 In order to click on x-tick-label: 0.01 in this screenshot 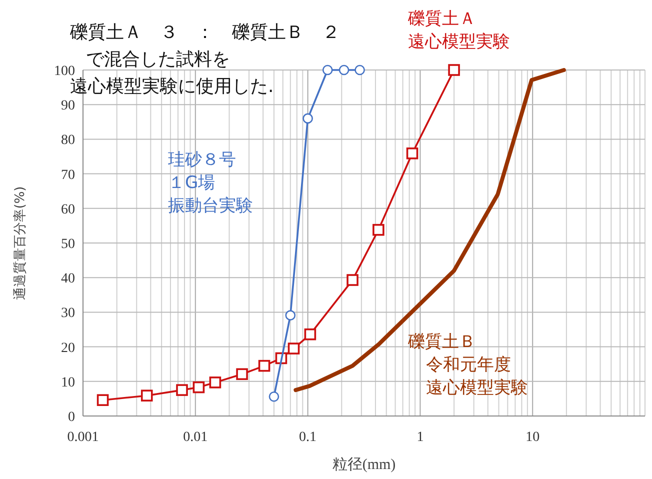, I will do `click(195, 437)`.